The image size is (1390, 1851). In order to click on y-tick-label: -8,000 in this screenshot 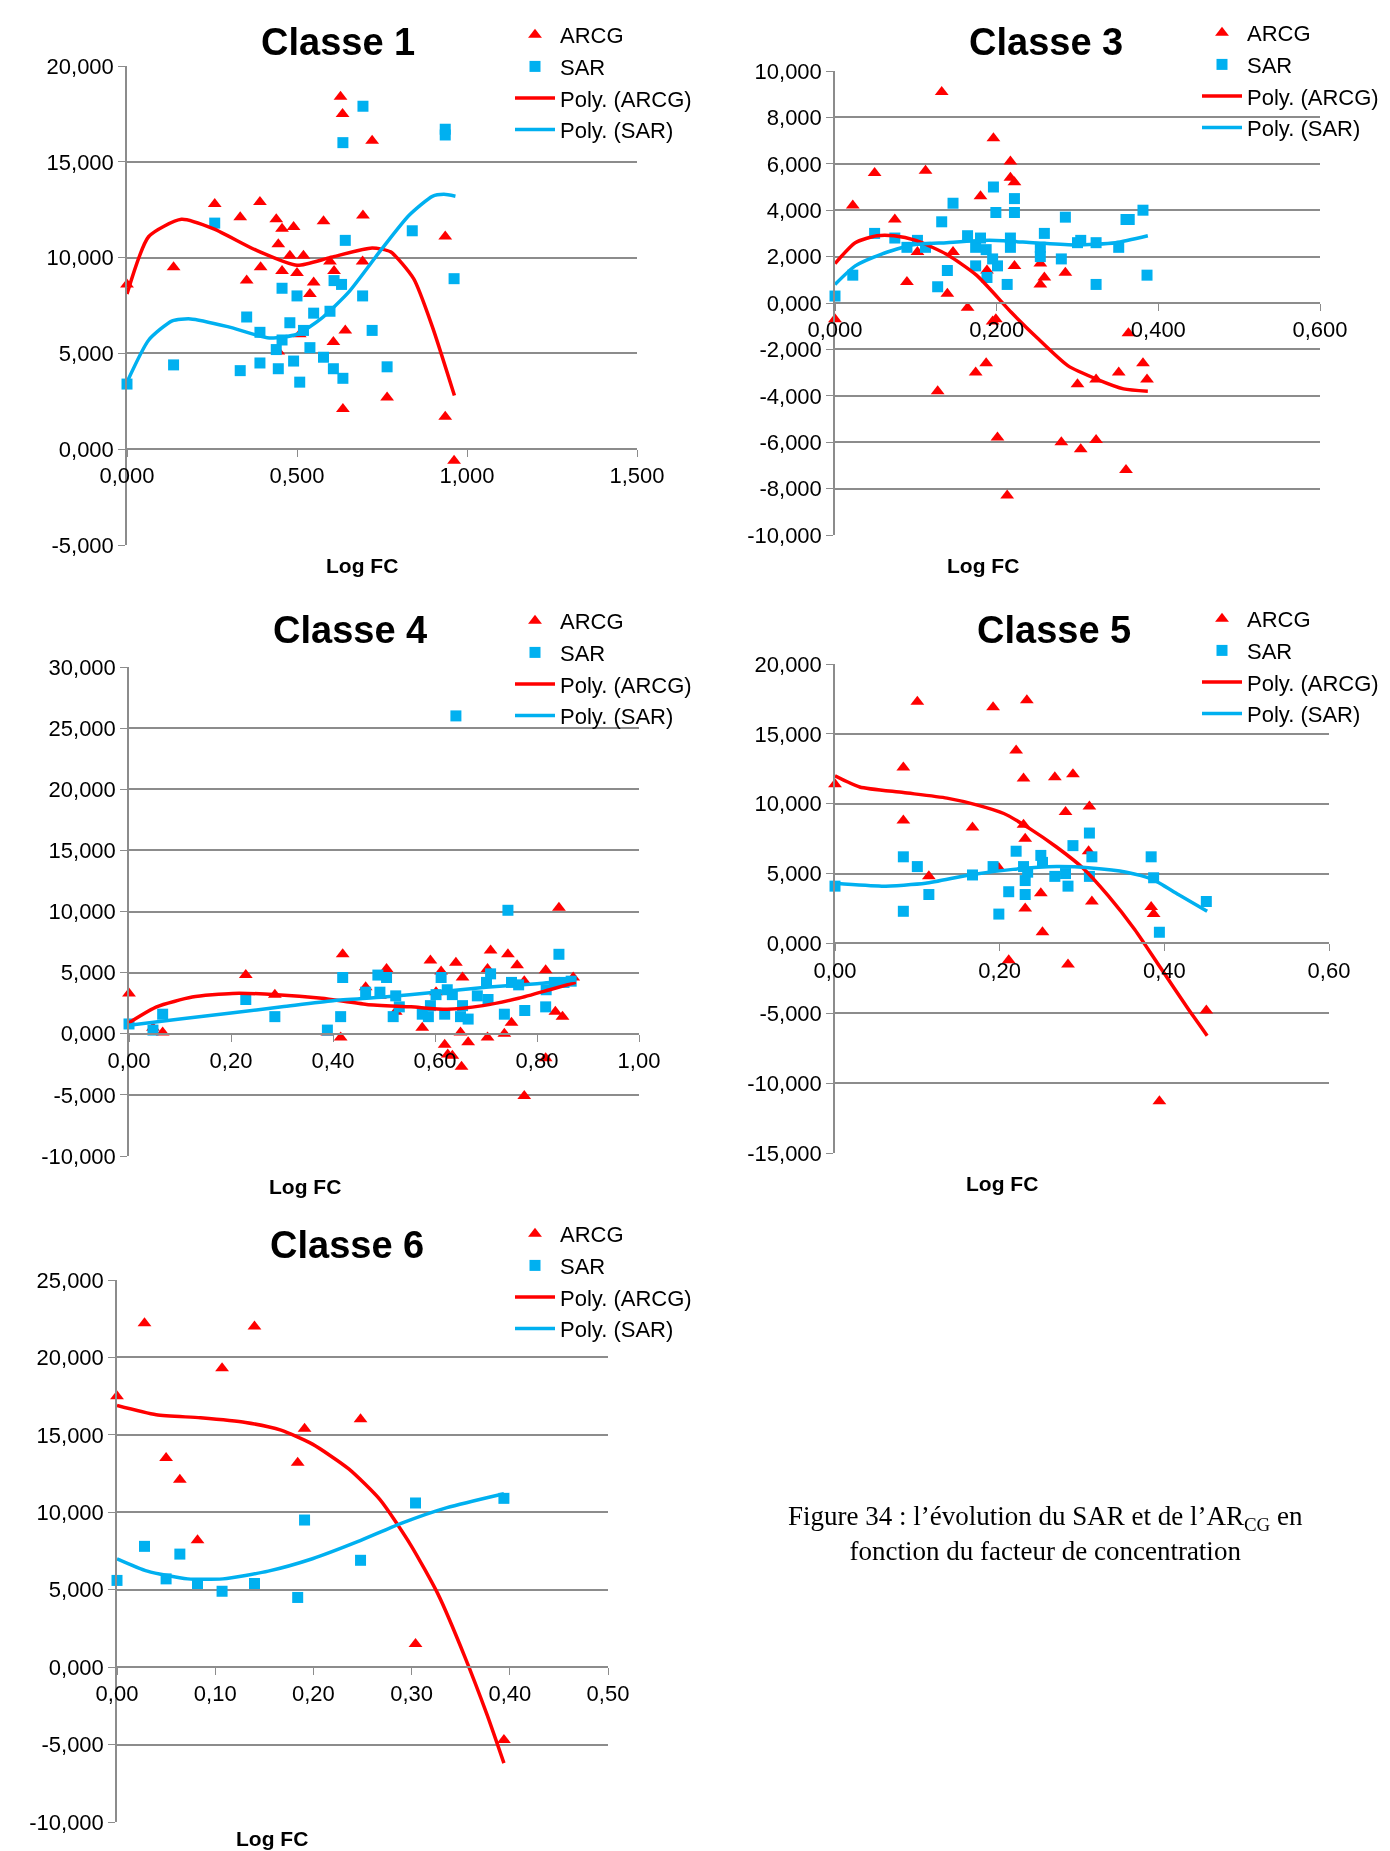, I will do `click(790, 489)`.